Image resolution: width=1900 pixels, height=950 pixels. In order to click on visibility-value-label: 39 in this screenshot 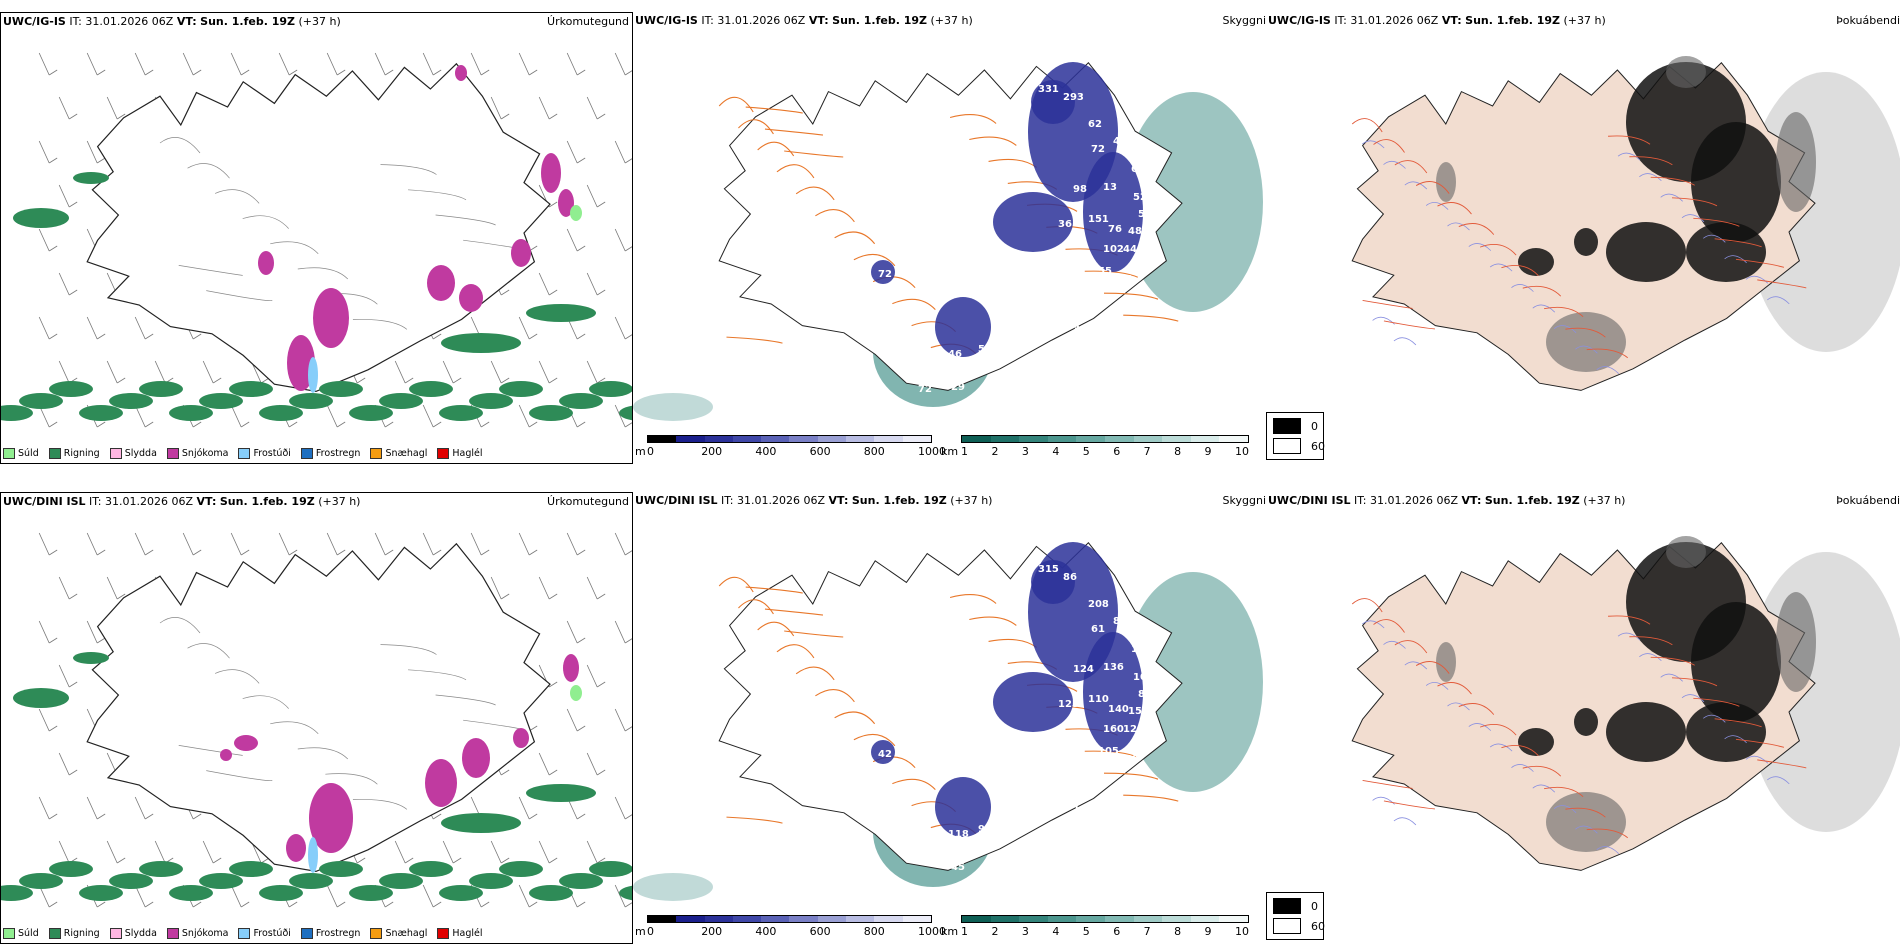, I will do `click(1080, 329)`.